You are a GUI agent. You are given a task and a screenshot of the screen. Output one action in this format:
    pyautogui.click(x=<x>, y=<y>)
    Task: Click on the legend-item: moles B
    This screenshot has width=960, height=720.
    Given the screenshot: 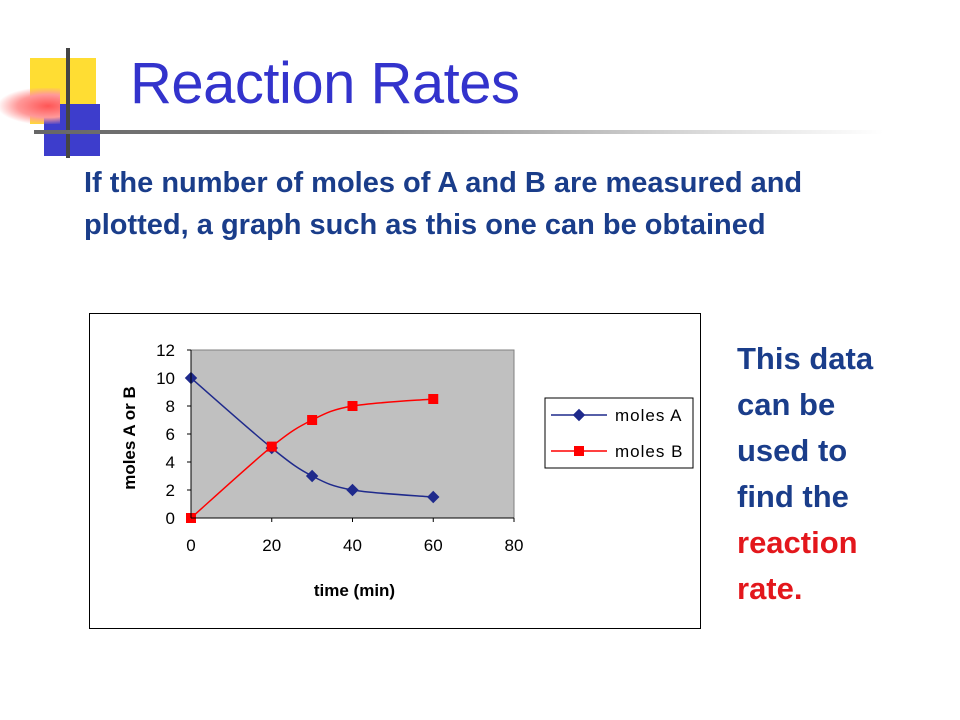 What is the action you would take?
    pyautogui.click(x=617, y=451)
    